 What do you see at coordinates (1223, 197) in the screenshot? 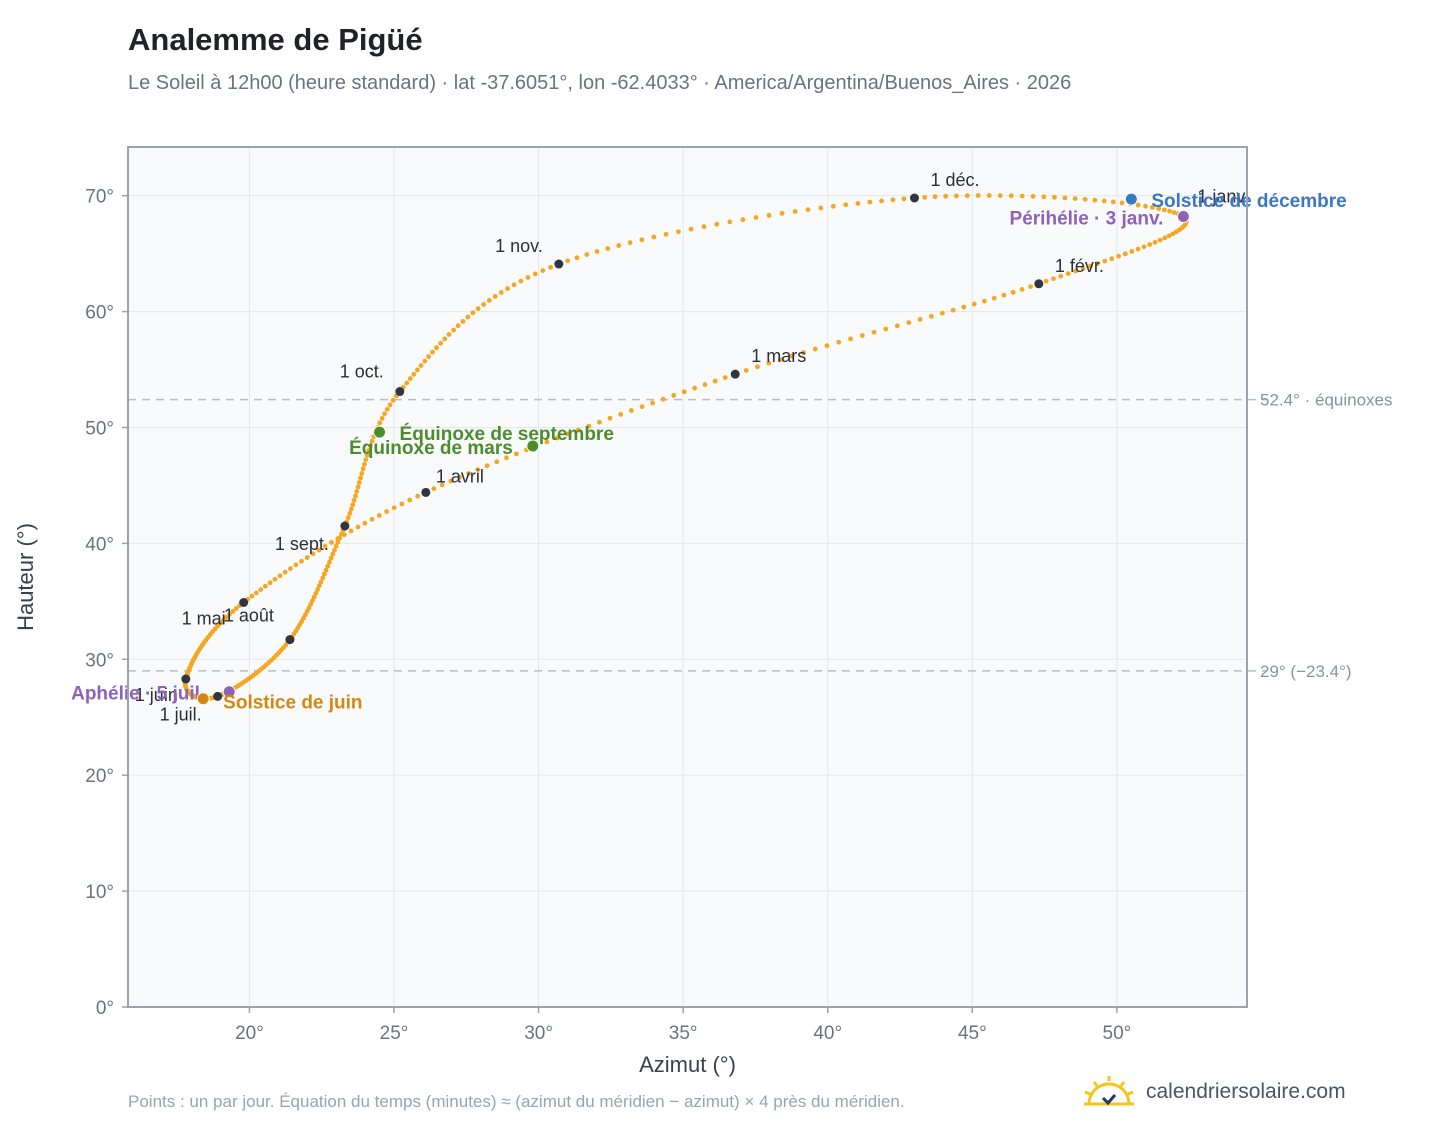
I see `month-label: 1 janv.` at bounding box center [1223, 197].